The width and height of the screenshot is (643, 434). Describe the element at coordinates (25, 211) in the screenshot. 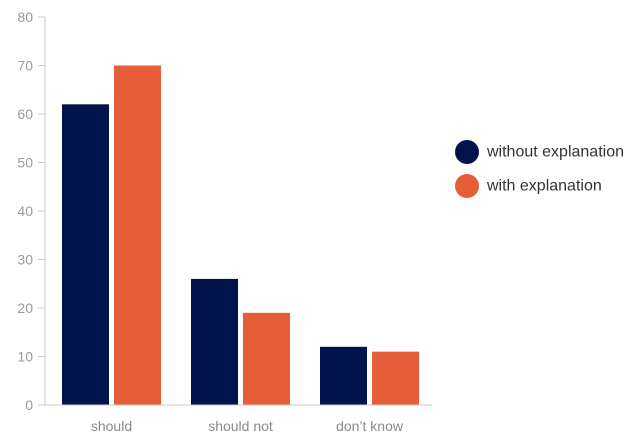

I see `y-tick-label: 40` at that location.